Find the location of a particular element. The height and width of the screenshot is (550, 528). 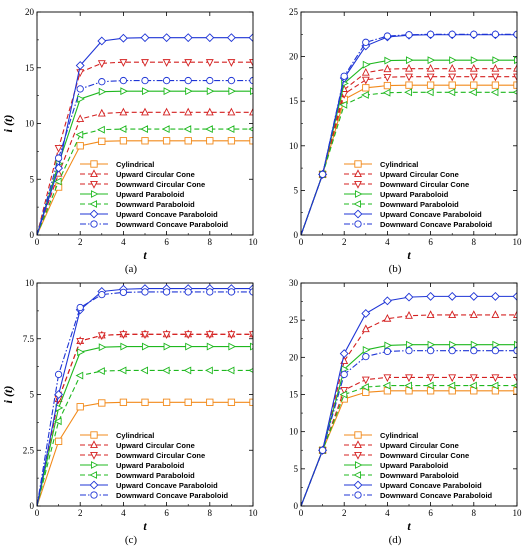

legend-entry: Downward Concave Paraboloid is located at coordinates (436, 495).